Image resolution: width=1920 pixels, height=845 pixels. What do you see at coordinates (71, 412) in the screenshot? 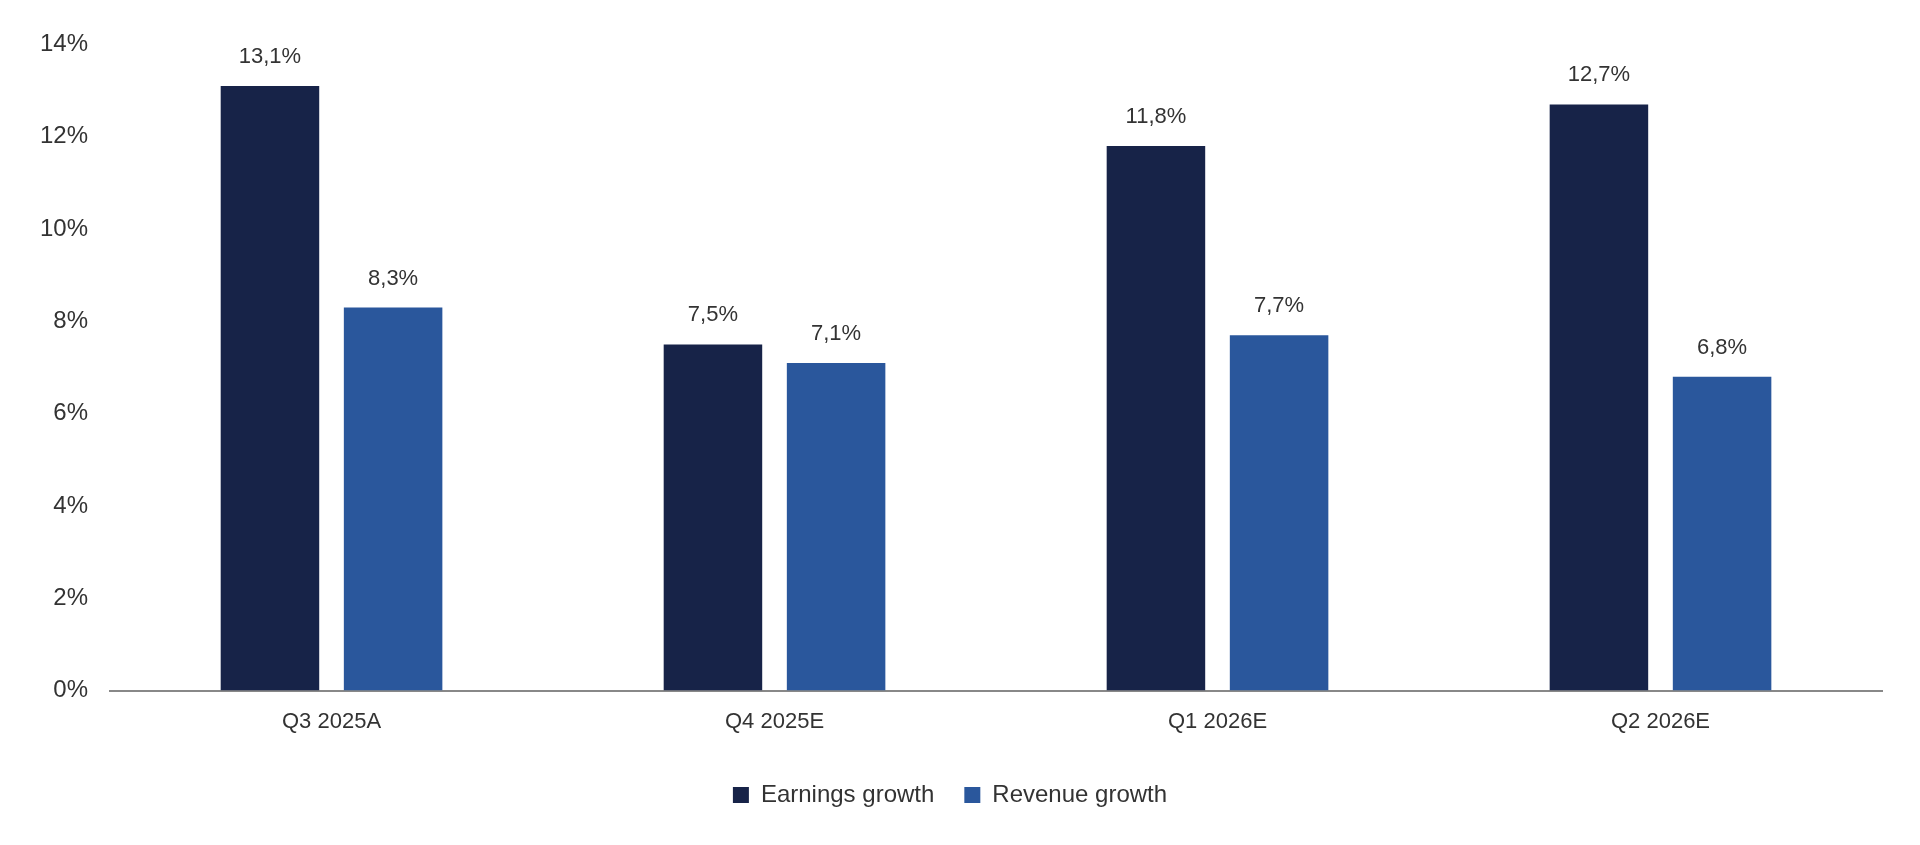
I see `y-tick-label: 6%` at bounding box center [71, 412].